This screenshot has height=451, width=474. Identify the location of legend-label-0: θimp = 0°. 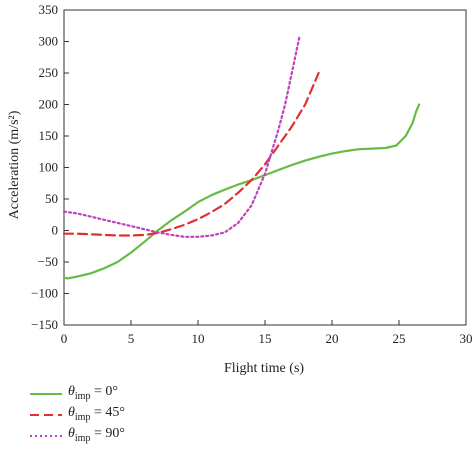
(93, 393).